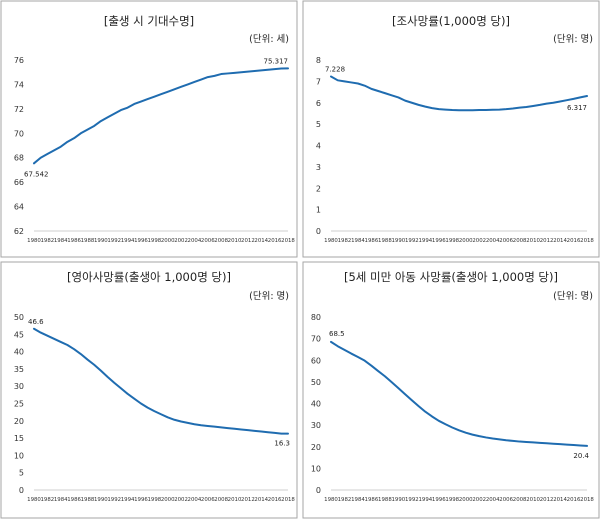 The width and height of the screenshot is (600, 519). What do you see at coordinates (21, 473) in the screenshot?
I see `y-tick-label: 5` at bounding box center [21, 473].